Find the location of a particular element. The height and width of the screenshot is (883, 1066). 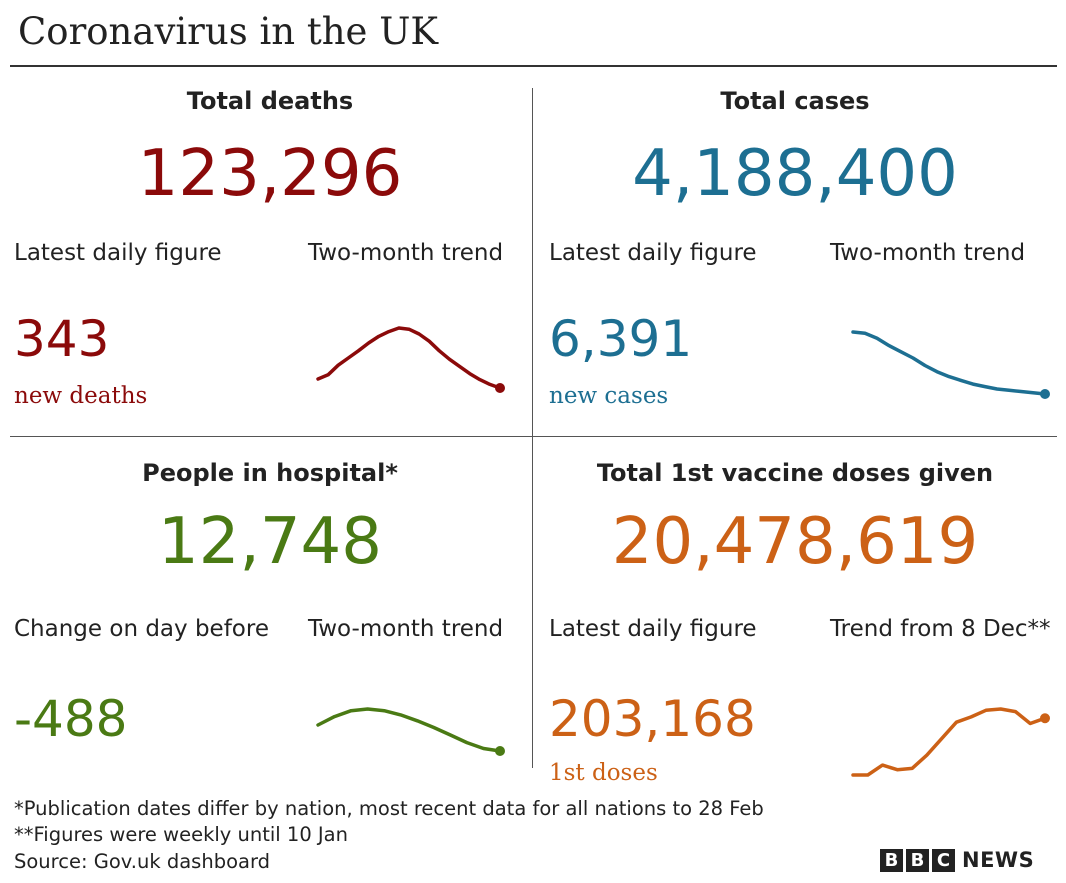

hospital-trend-chart is located at coordinates (410, 731).